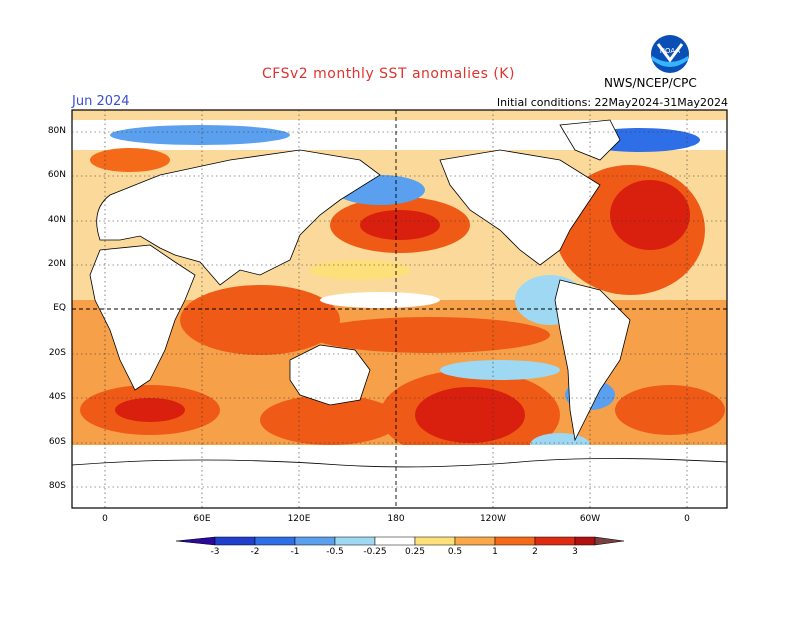 The height and width of the screenshot is (618, 800). What do you see at coordinates (495, 552) in the screenshot?
I see `colorbar-label: 1` at bounding box center [495, 552].